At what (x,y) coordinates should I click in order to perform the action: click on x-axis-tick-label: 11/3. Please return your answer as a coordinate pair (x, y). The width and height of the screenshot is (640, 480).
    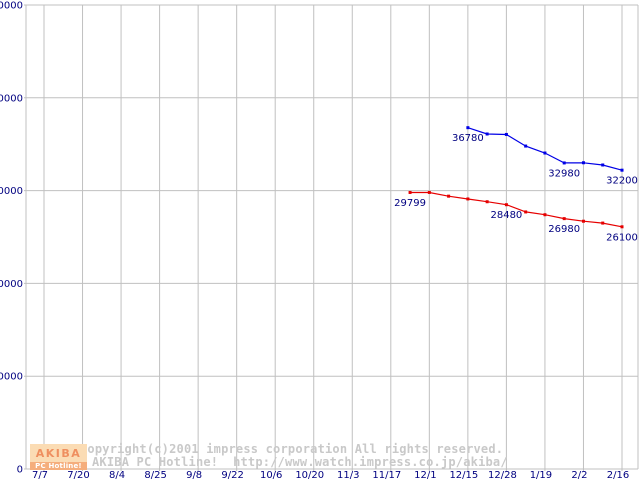
    Looking at the image, I should click on (348, 475).